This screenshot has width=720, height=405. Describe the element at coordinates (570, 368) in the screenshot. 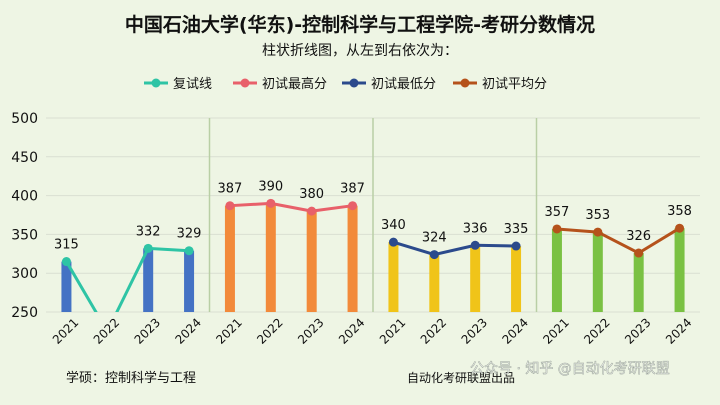

I see `watermark-text: 公众号 · 知乎 @自动化考研联盟` at that location.